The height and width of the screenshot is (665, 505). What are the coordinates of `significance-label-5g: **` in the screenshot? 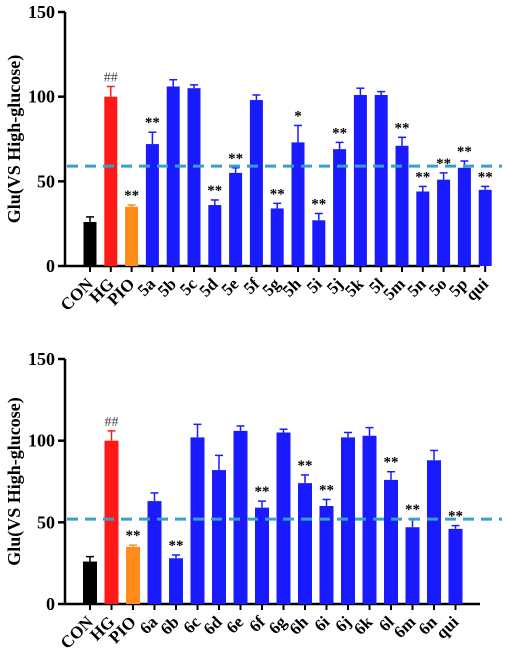 It's located at (277, 194).